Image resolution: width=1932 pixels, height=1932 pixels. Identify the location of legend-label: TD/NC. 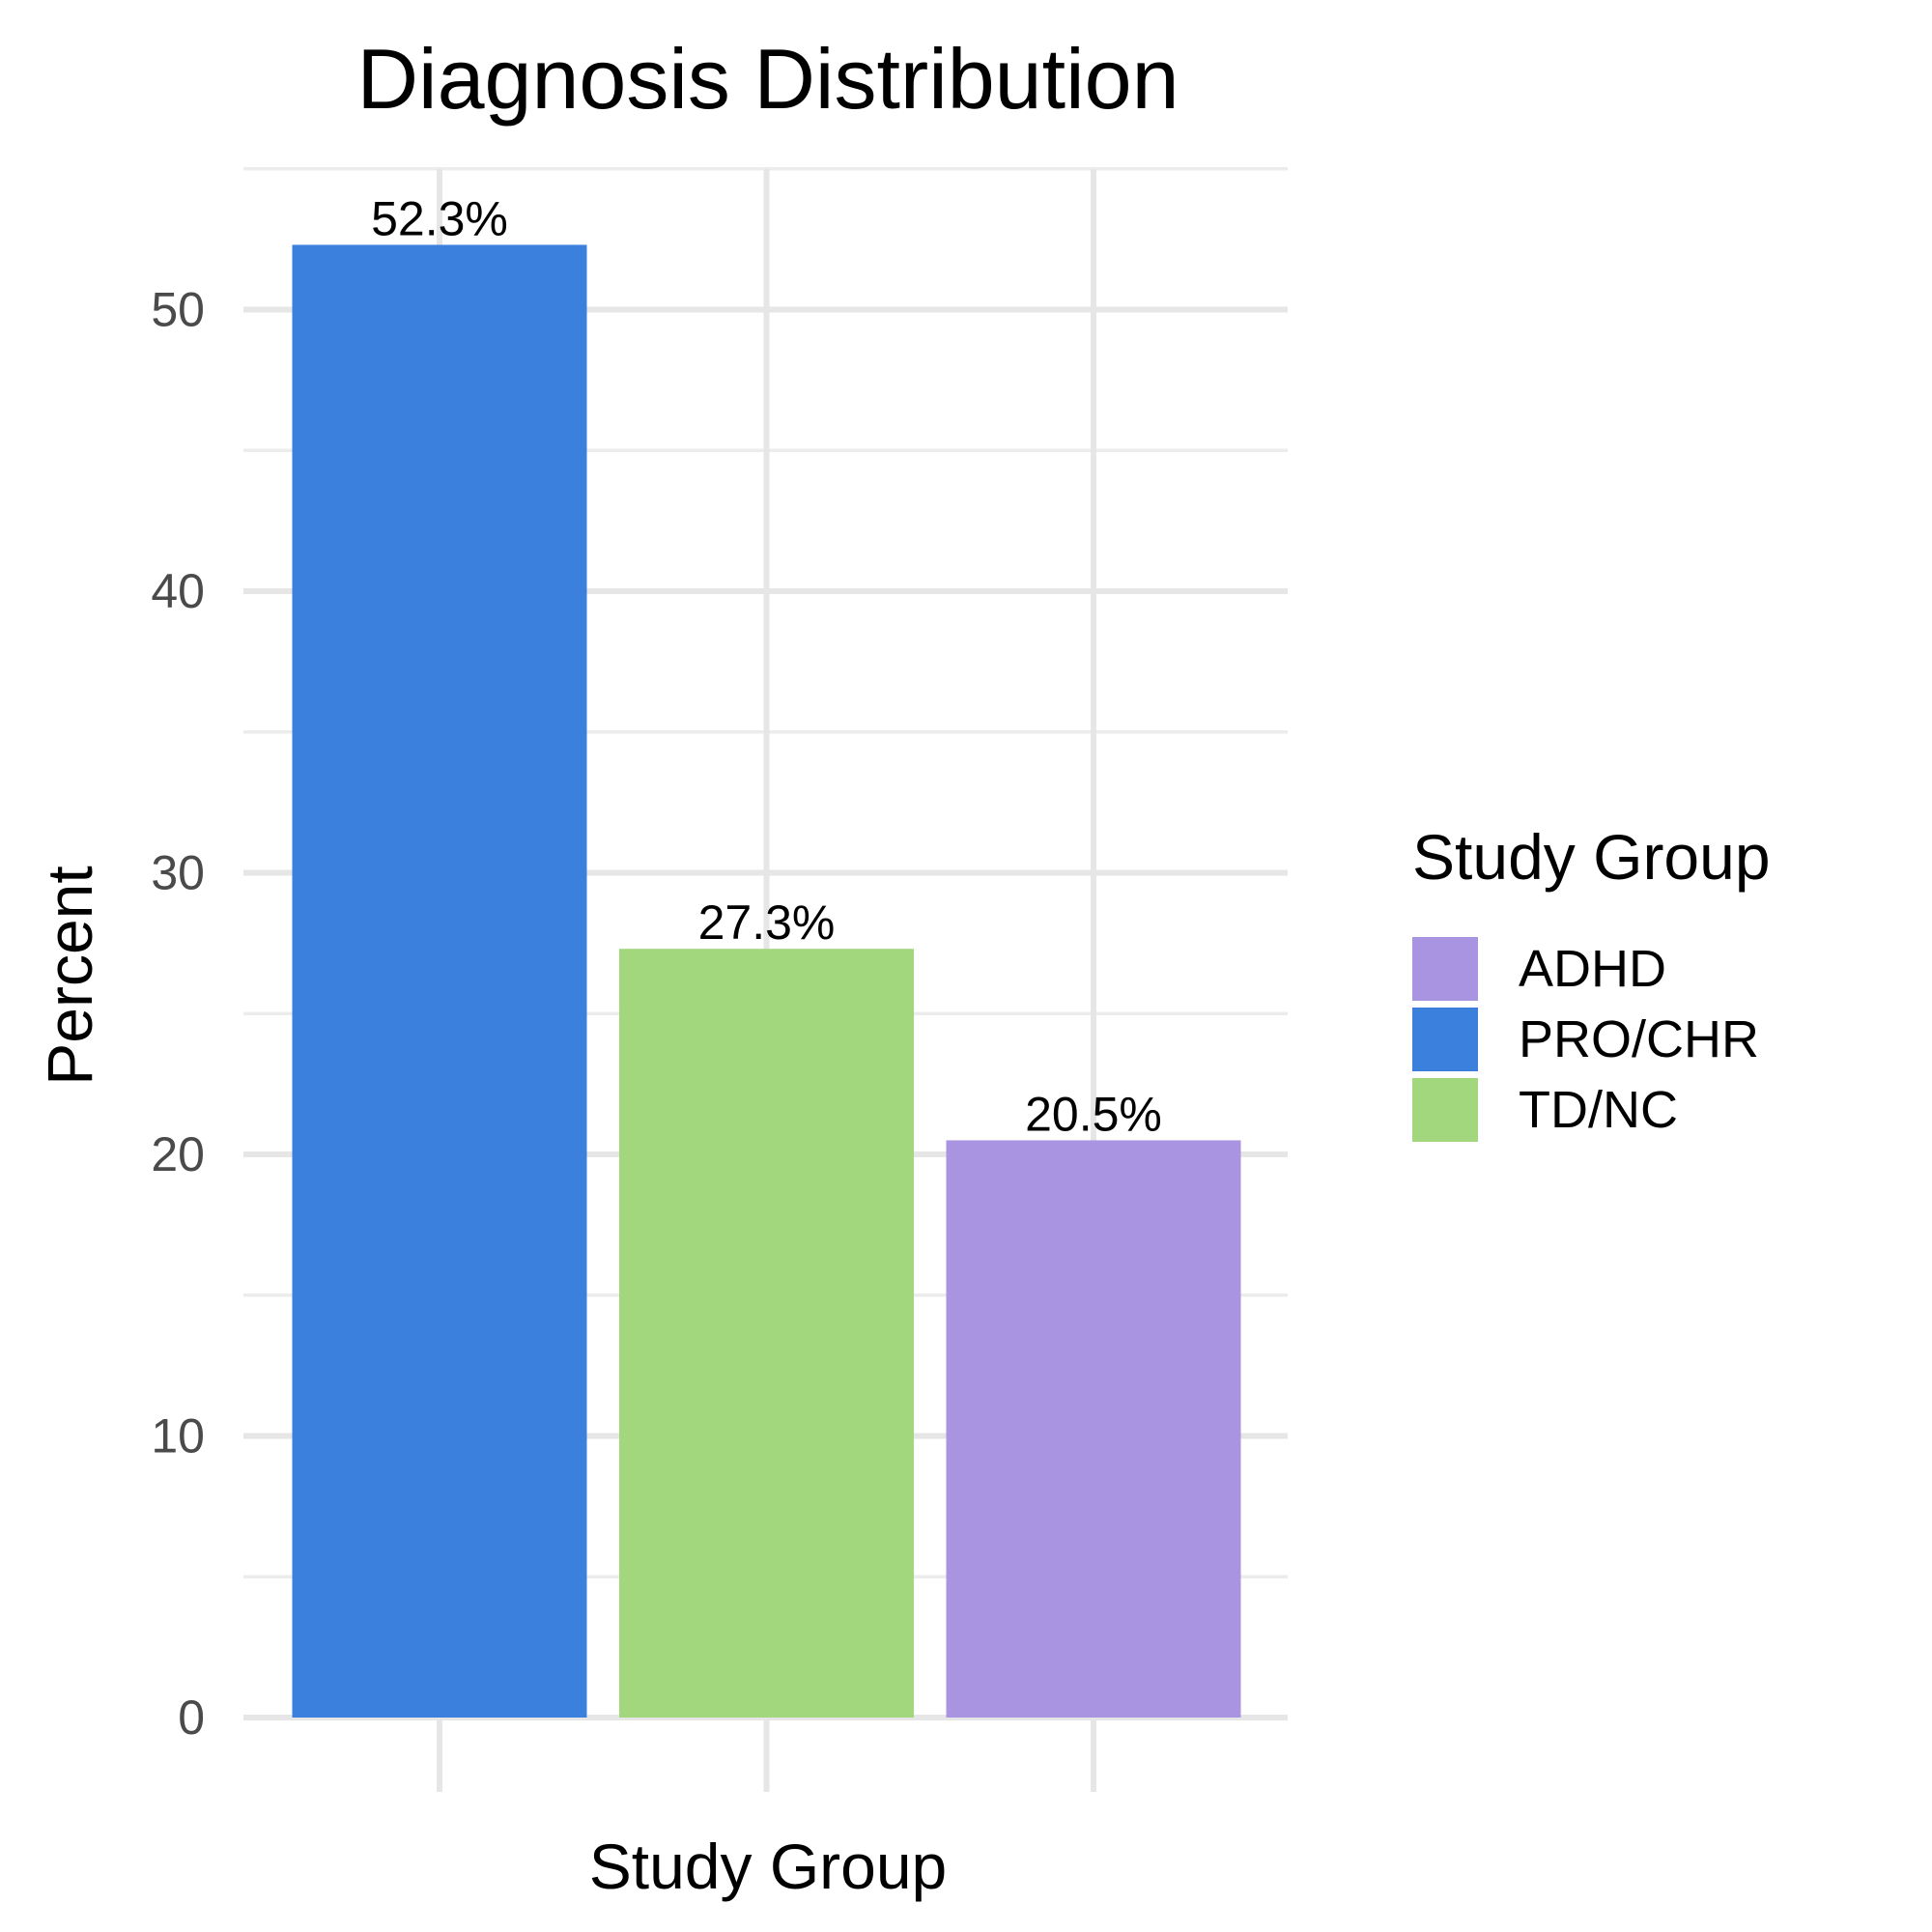
(1598, 1110).